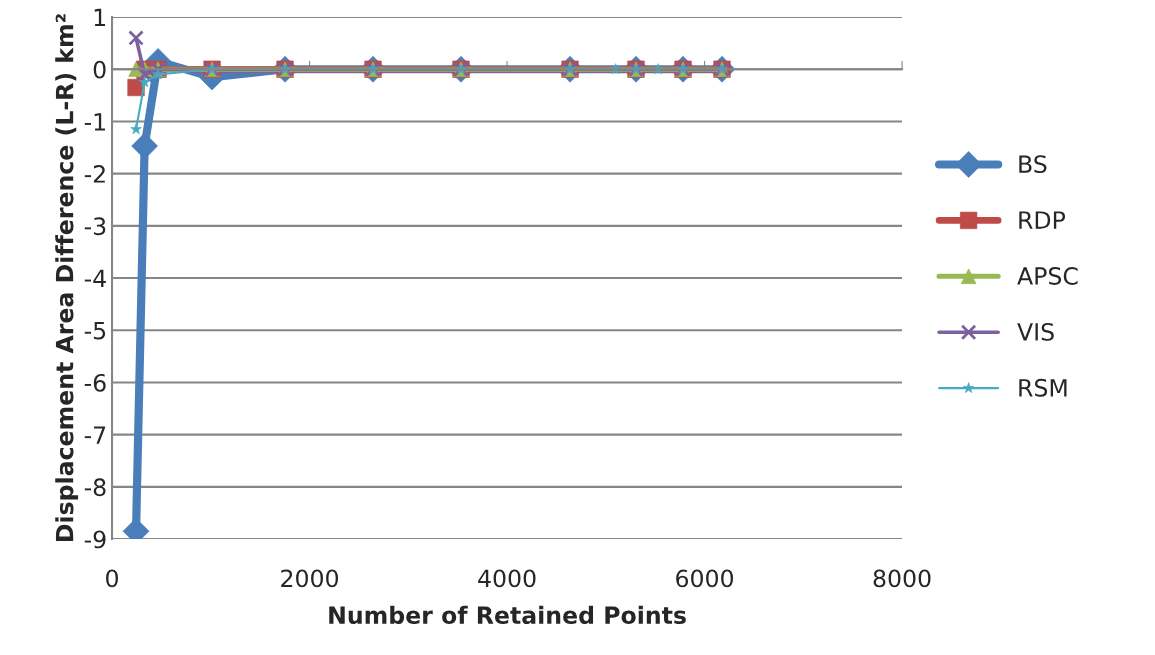 This screenshot has width=1155, height=655. What do you see at coordinates (95, 539) in the screenshot?
I see `y-tick-label: -9` at bounding box center [95, 539].